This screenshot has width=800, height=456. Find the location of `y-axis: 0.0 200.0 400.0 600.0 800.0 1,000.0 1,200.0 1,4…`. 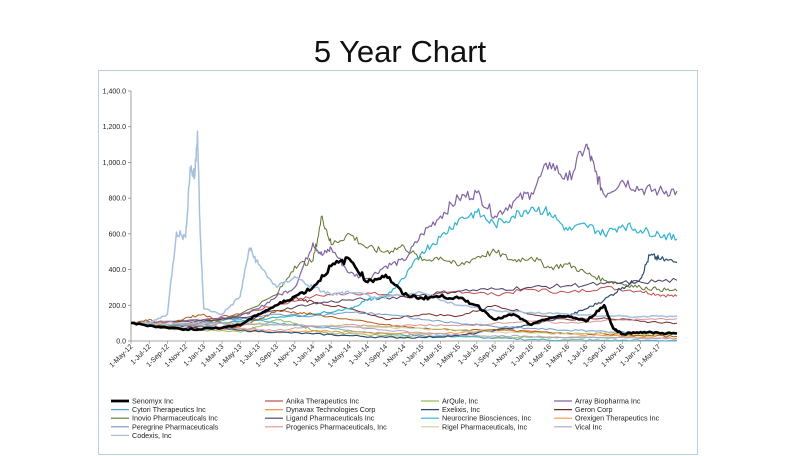

y-axis: 0.0 200.0 400.0 600.0 800.0 1,000.0 1,200.0 1,4… is located at coordinates (117, 217).